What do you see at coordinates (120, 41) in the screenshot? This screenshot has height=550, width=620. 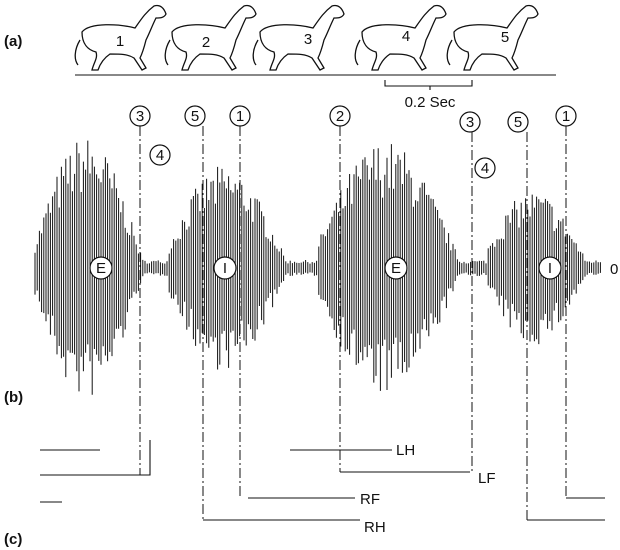 I see `horse-number: 1` at bounding box center [120, 41].